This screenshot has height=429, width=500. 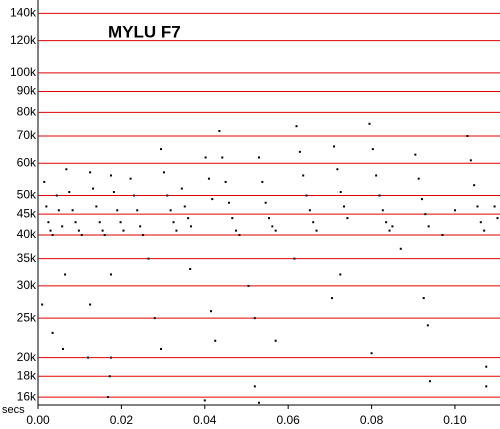 I want to click on y-tick-label: 90k, so click(x=27, y=91).